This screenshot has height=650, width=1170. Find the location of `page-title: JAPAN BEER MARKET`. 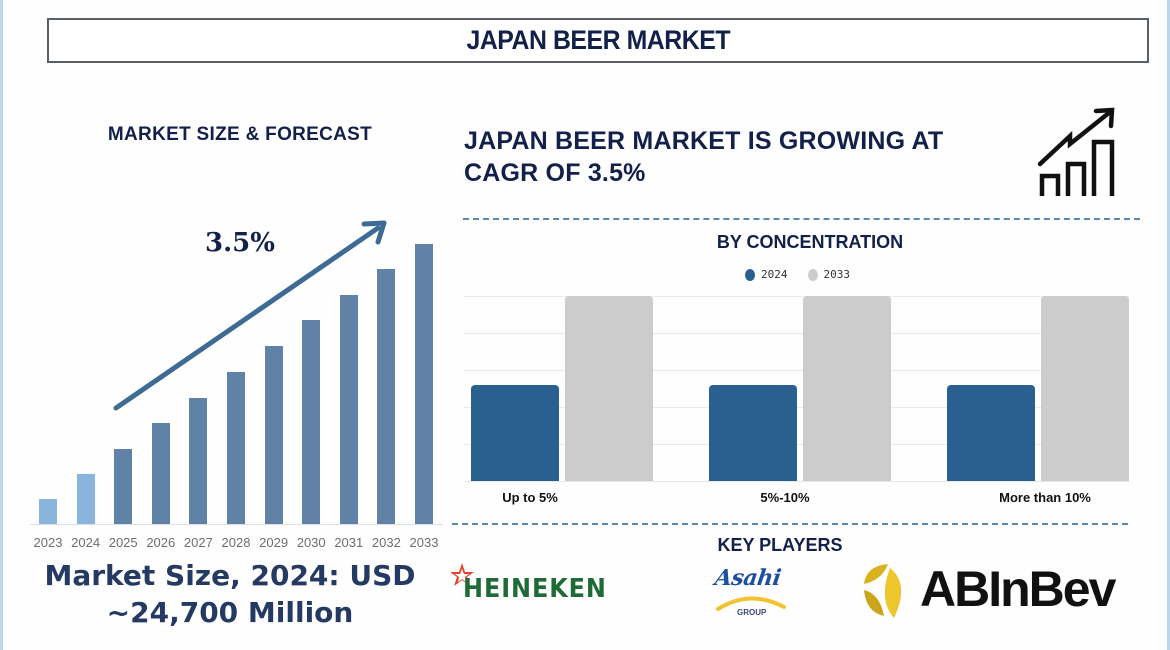

page-title: JAPAN BEER MARKET is located at coordinates (598, 40).